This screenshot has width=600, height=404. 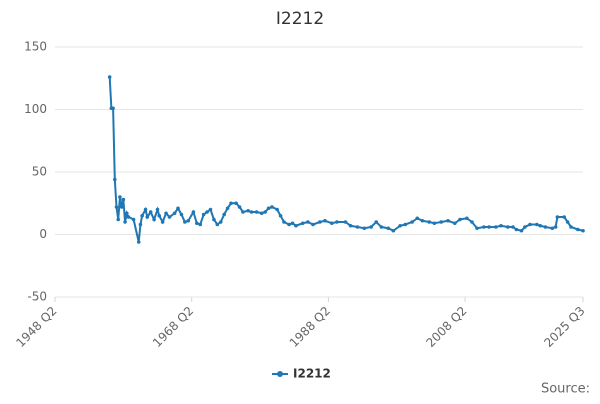 I want to click on x-tick-label: 1968 Q2, so click(x=173, y=327).